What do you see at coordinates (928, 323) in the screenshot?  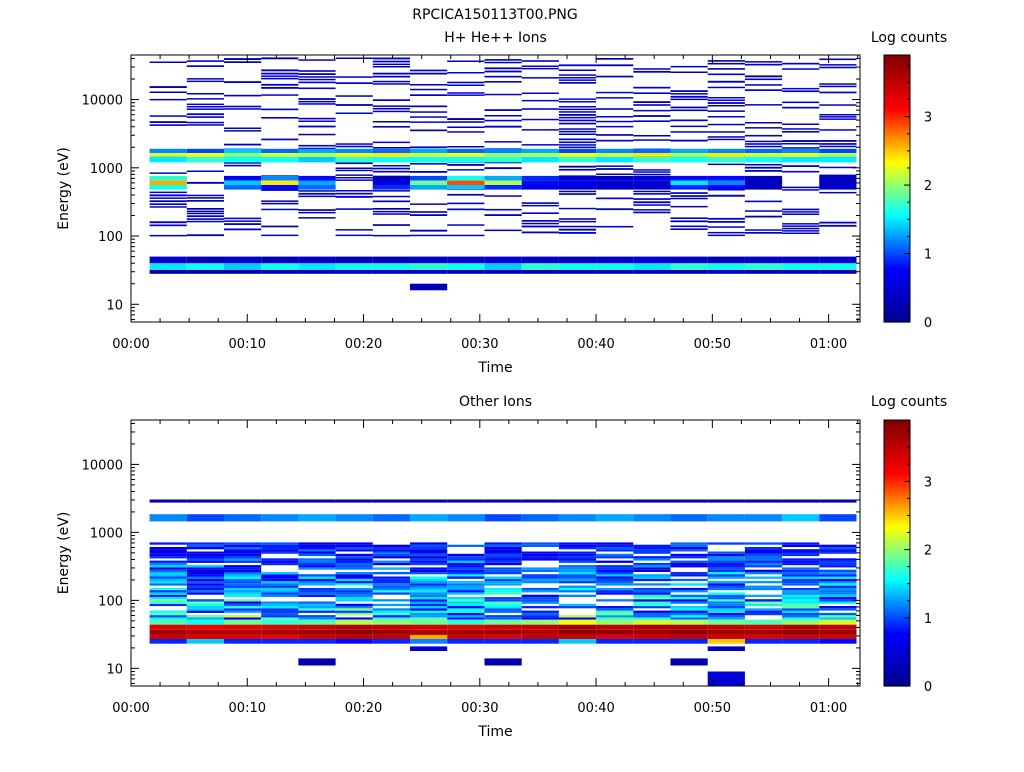 I see `colorbar-tick-label: 0` at bounding box center [928, 323].